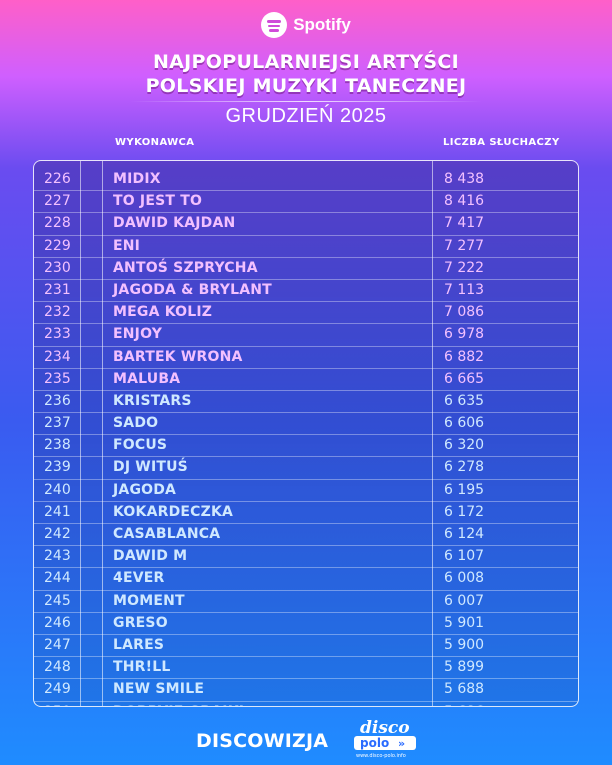 This screenshot has width=612, height=765. What do you see at coordinates (142, 667) in the screenshot?
I see `artist-cell: THR!LL` at bounding box center [142, 667].